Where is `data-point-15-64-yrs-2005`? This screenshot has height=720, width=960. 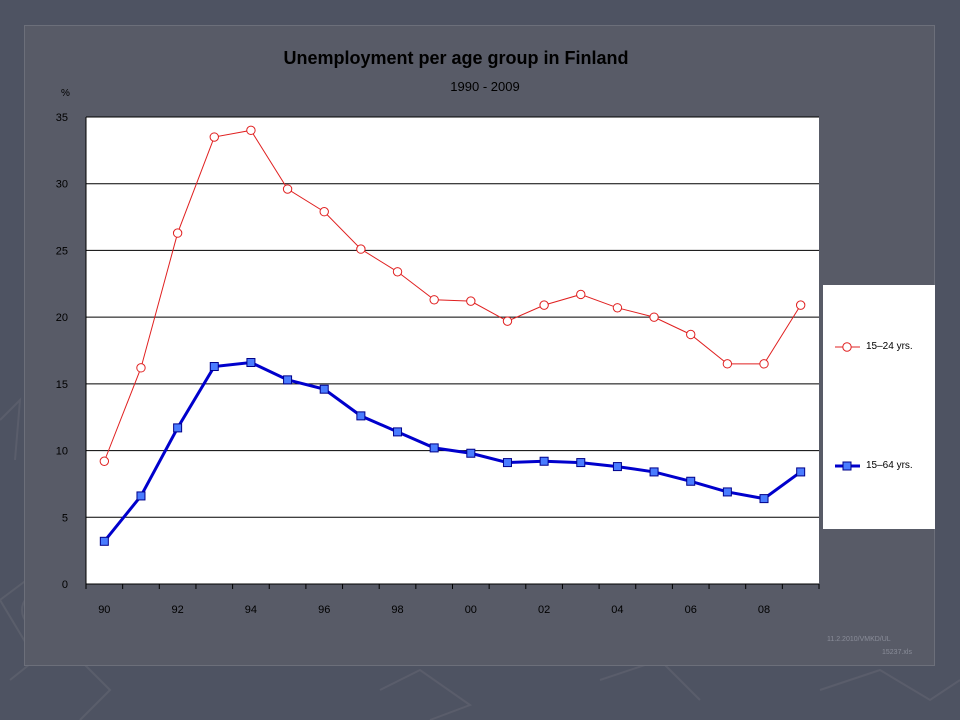
data-point-15-64-yrs-2005 is located at coordinates (654, 472).